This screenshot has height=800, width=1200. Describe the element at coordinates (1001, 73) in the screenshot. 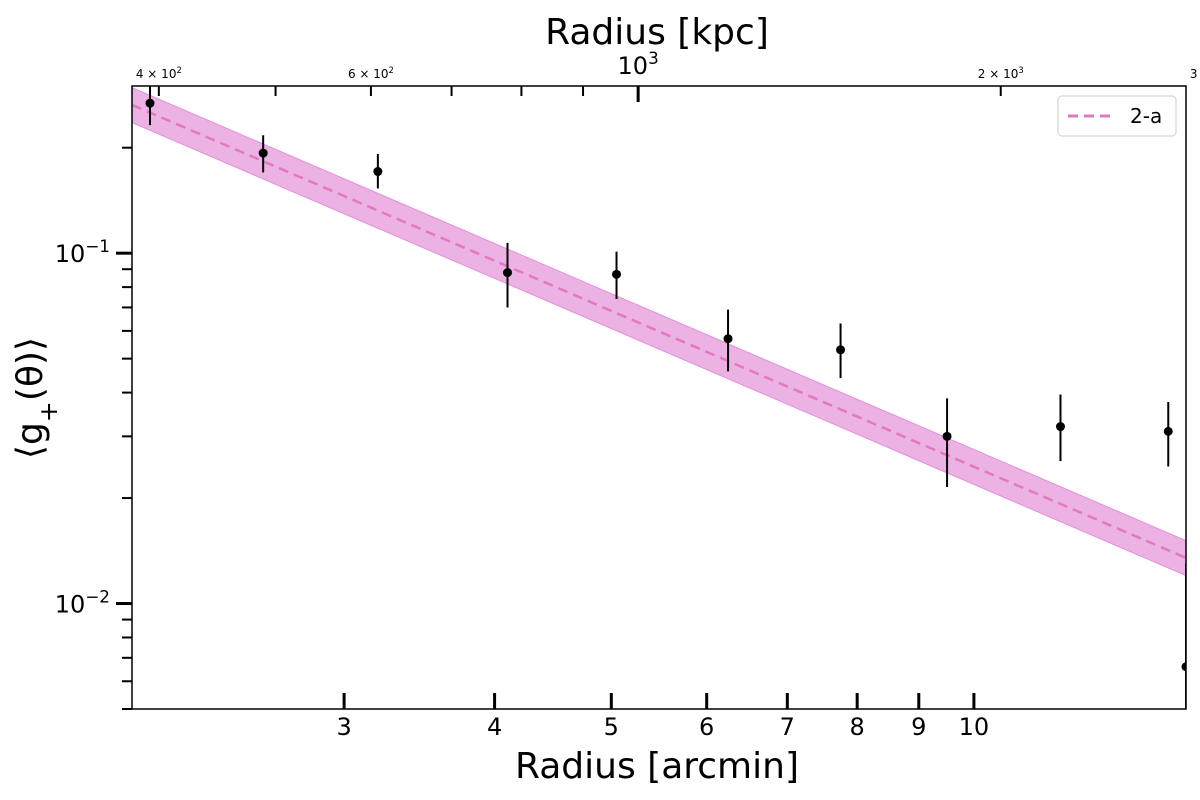

I see `top-tick-label: 2 × 10³` at that location.